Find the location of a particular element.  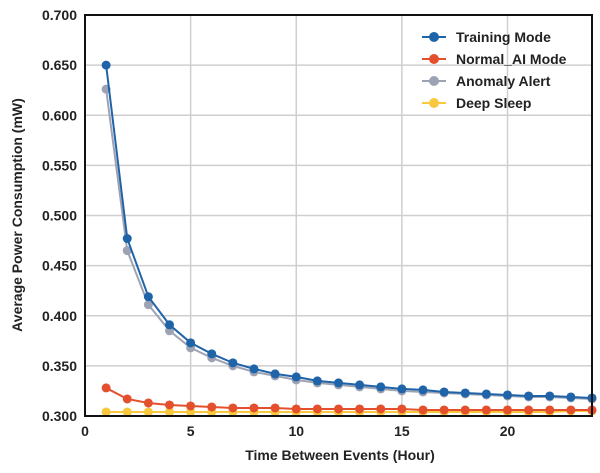

x-tick-label: 15 is located at coordinates (402, 431).